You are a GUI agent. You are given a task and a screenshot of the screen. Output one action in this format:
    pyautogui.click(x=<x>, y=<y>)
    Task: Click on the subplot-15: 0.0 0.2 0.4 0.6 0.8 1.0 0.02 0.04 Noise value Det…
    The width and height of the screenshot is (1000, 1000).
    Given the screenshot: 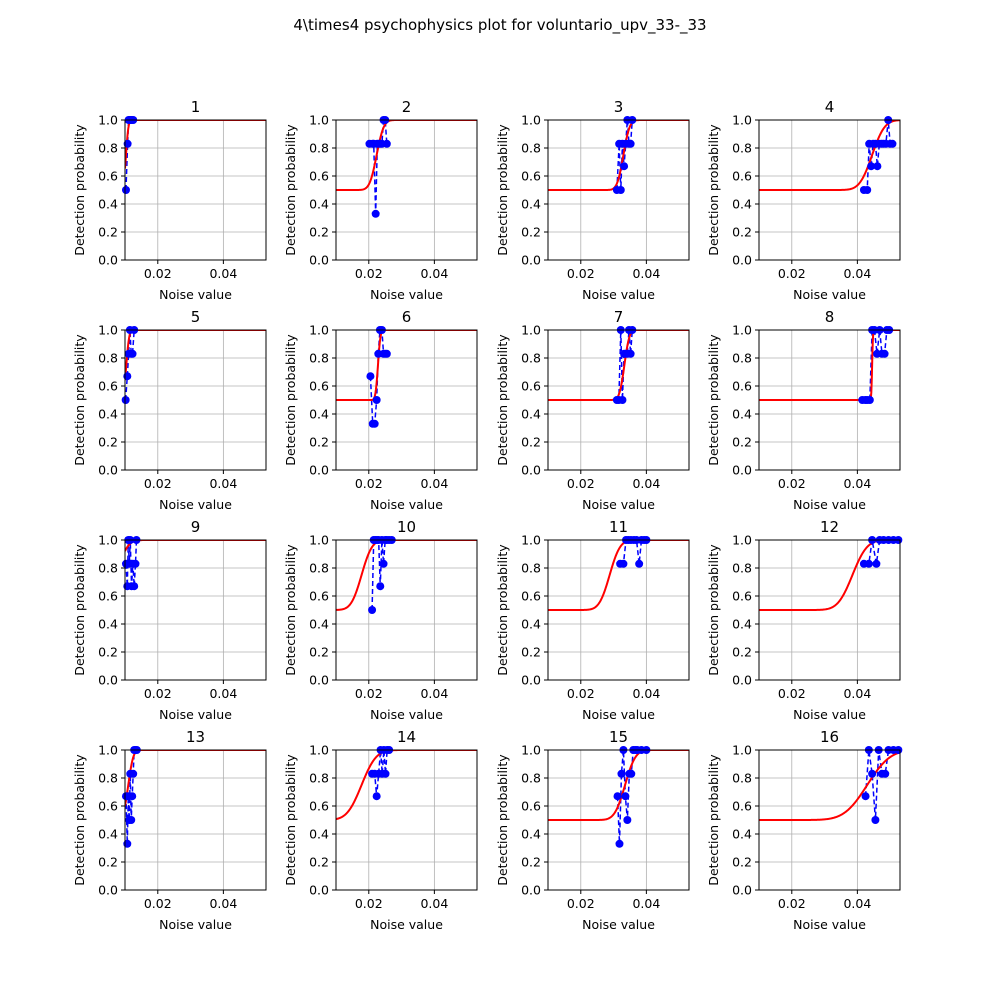 What is the action you would take?
    pyautogui.click(x=592, y=830)
    